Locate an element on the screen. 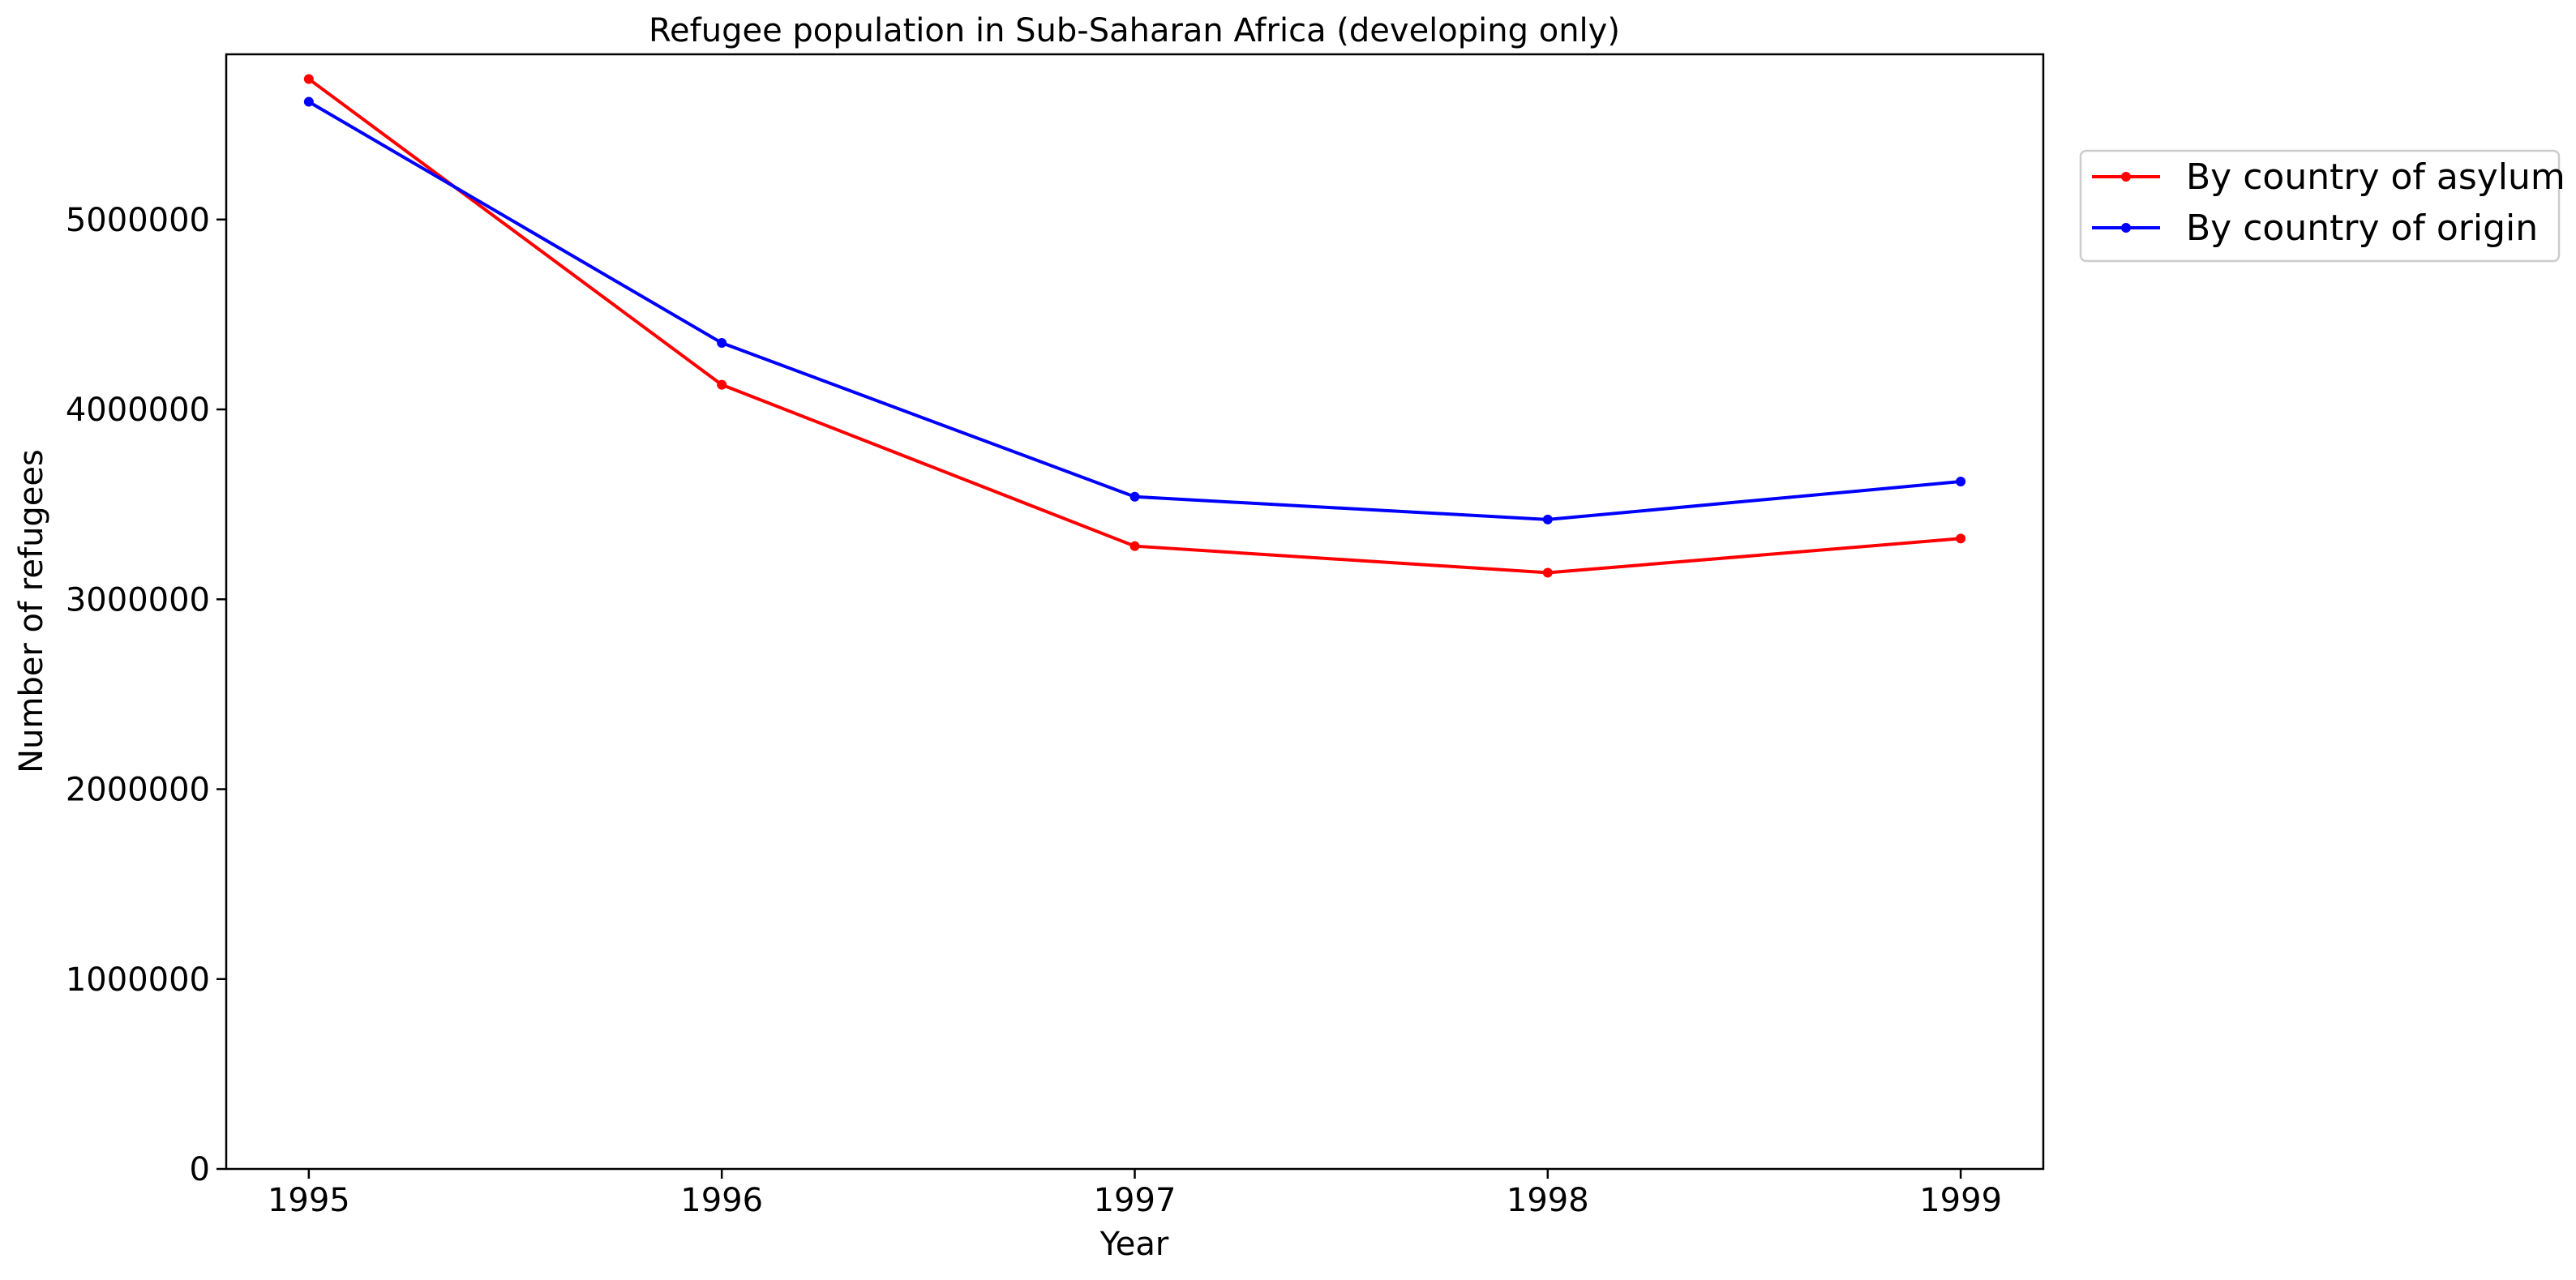 This screenshot has height=1280, width=2576. x-tick-label: 1999 is located at coordinates (1960, 1201).